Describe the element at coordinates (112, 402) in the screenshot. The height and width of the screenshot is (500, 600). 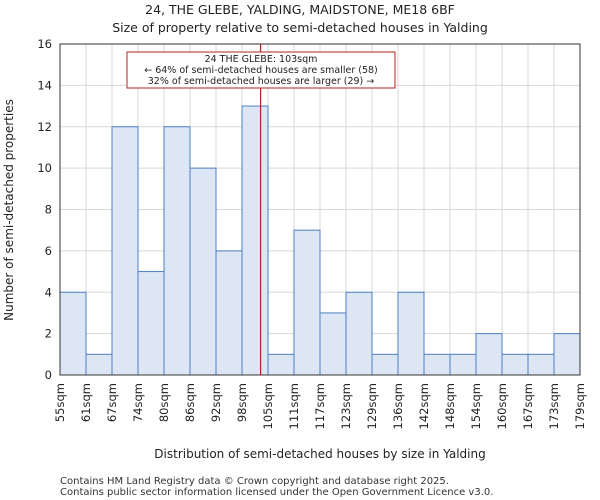
I see `x-tick-label: 67sqm` at that location.